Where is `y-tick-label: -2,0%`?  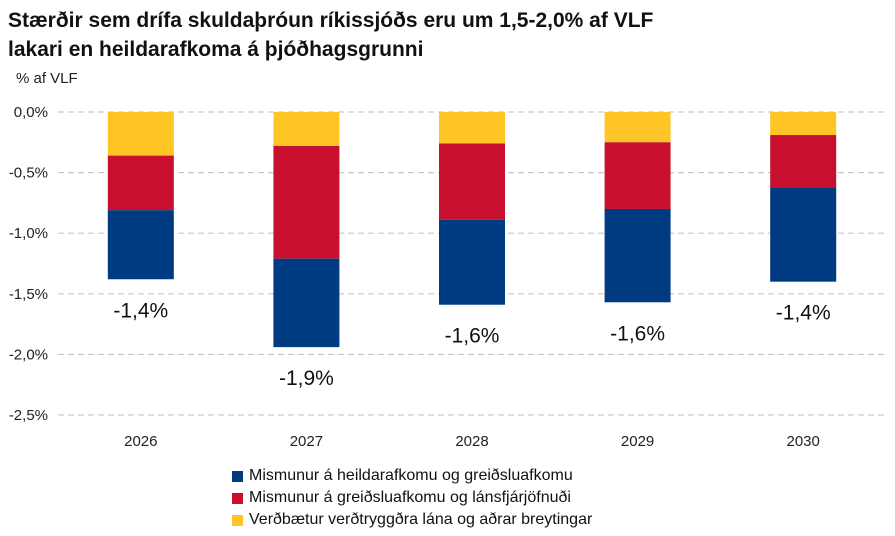
y-tick-label: -2,0% is located at coordinates (28, 354).